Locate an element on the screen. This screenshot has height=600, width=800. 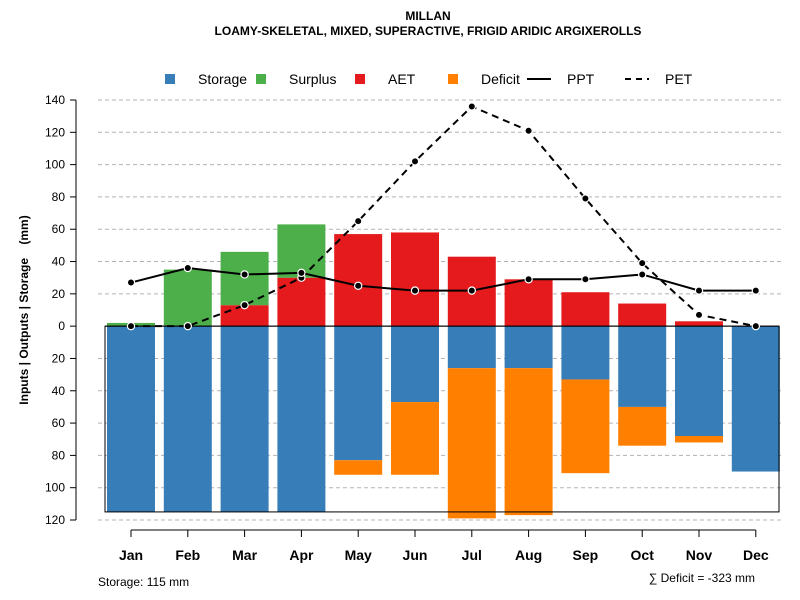
x-tick-label-feb: Feb is located at coordinates (187, 555).